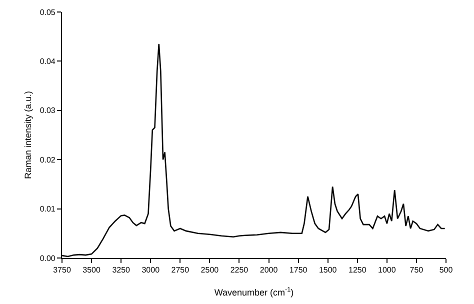  Describe the element at coordinates (151, 270) in the screenshot. I see `x-tick-label: 3000` at that location.